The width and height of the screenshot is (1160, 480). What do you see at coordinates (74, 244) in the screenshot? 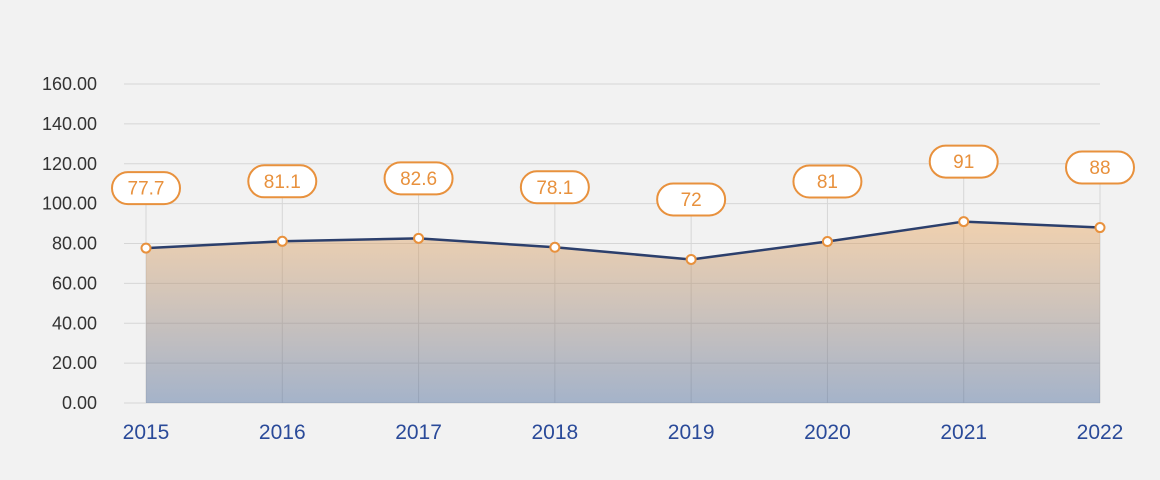
I see `y-axis-tick: 80.00` at bounding box center [74, 244].